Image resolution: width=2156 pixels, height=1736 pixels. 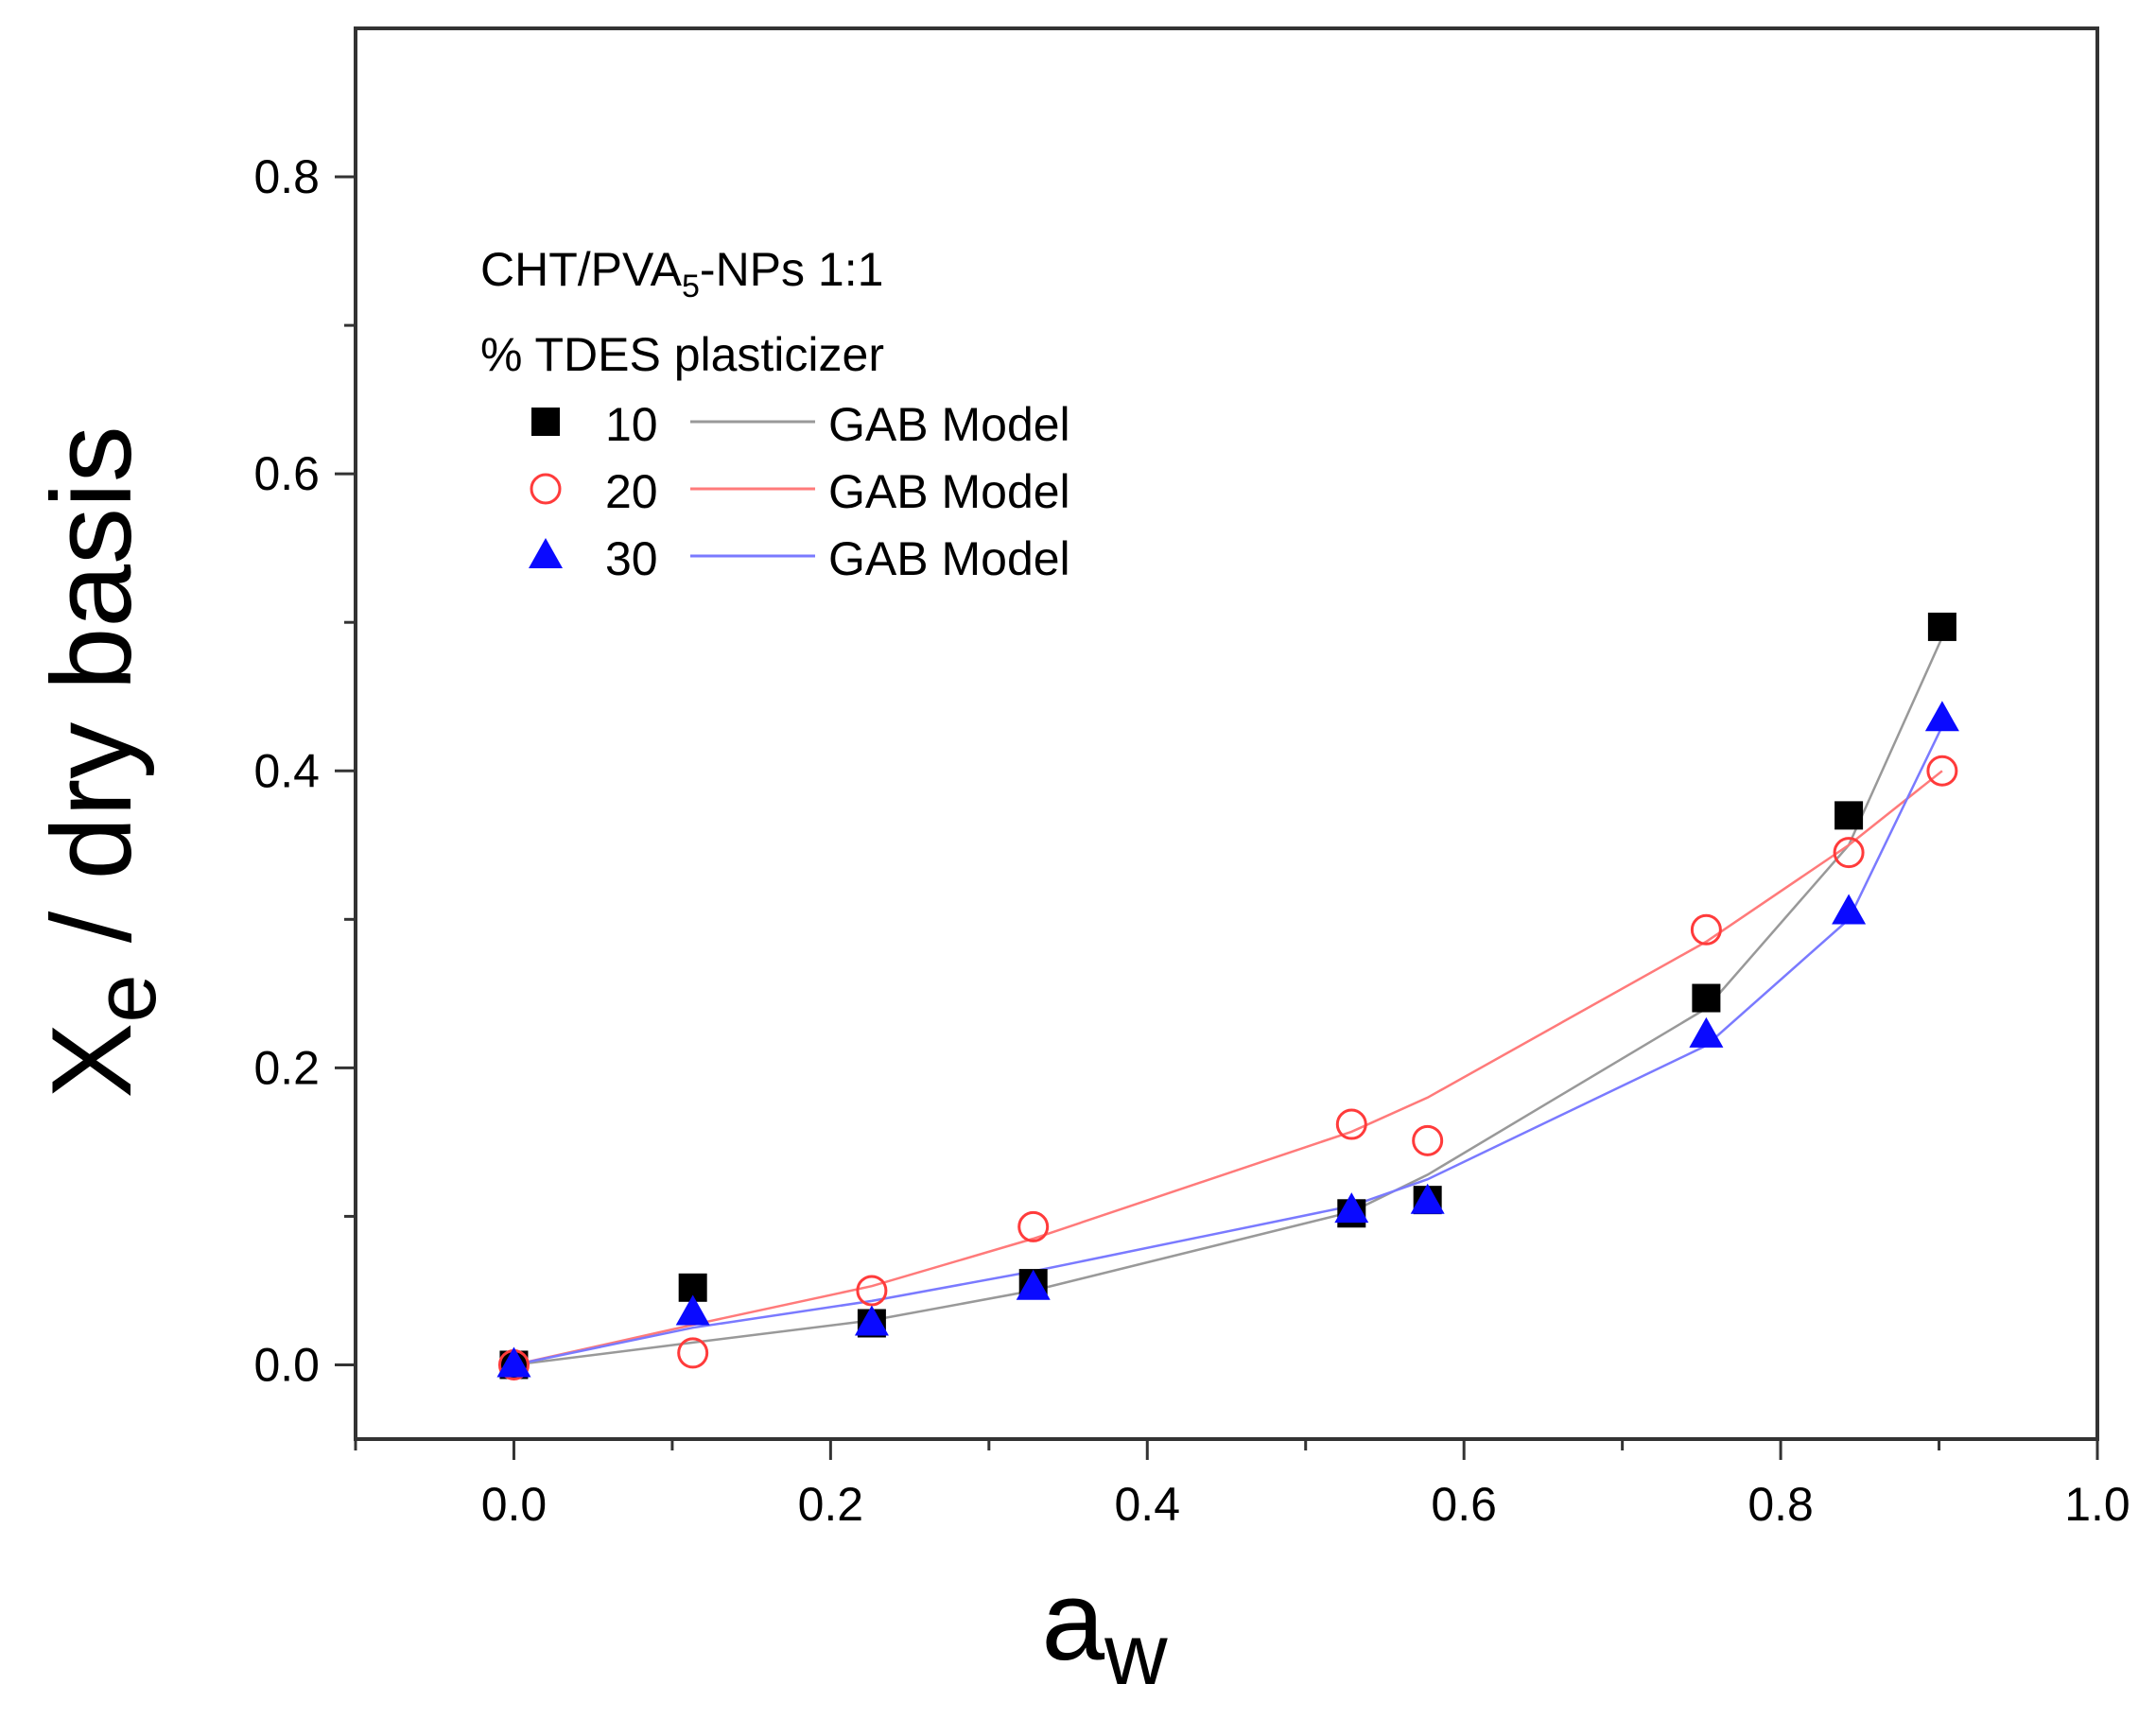 I want to click on legend-title-line1: CHT/PVA5-NPs 1:1, so click(x=681, y=273).